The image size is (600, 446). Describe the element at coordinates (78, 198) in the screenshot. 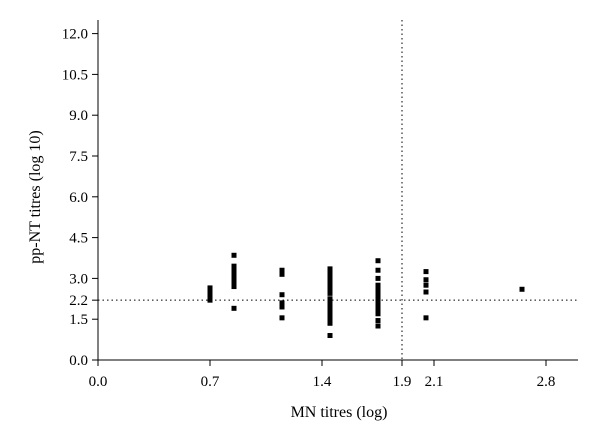

I see `y-tick-label: 6.0` at that location.